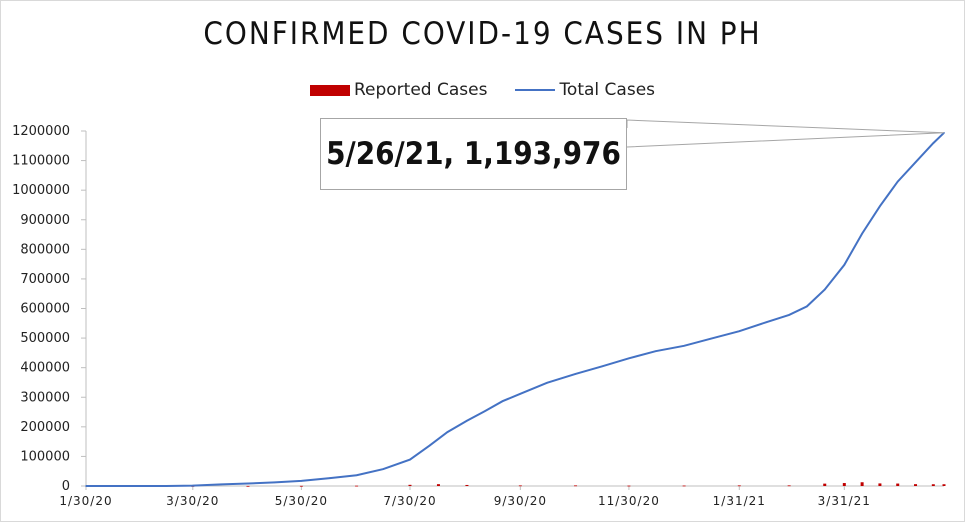  Describe the element at coordinates (192, 501) in the screenshot. I see `x-tick-label: 3/30/20` at that location.